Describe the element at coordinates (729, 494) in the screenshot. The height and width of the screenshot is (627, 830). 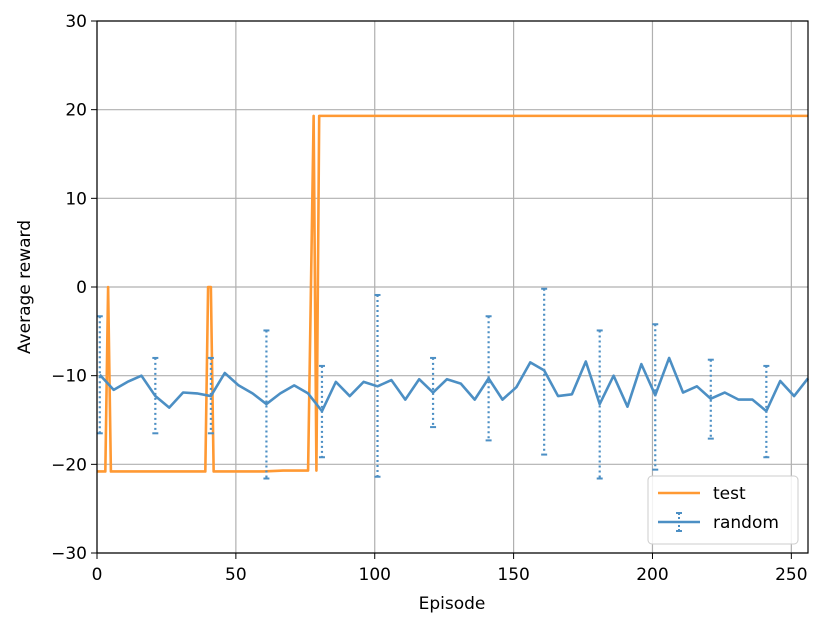
I see `legend-test-label: test` at that location.